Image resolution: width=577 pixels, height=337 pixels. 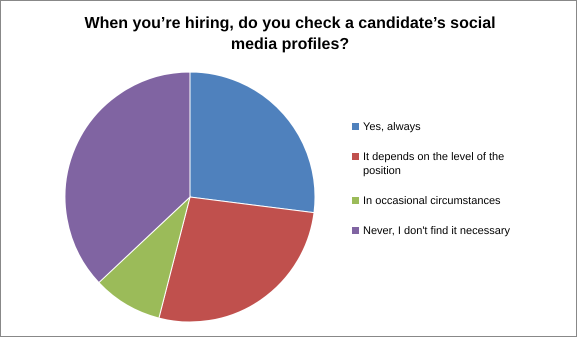 I want to click on legend-label: Never, I don't find it necessary, so click(x=437, y=231).